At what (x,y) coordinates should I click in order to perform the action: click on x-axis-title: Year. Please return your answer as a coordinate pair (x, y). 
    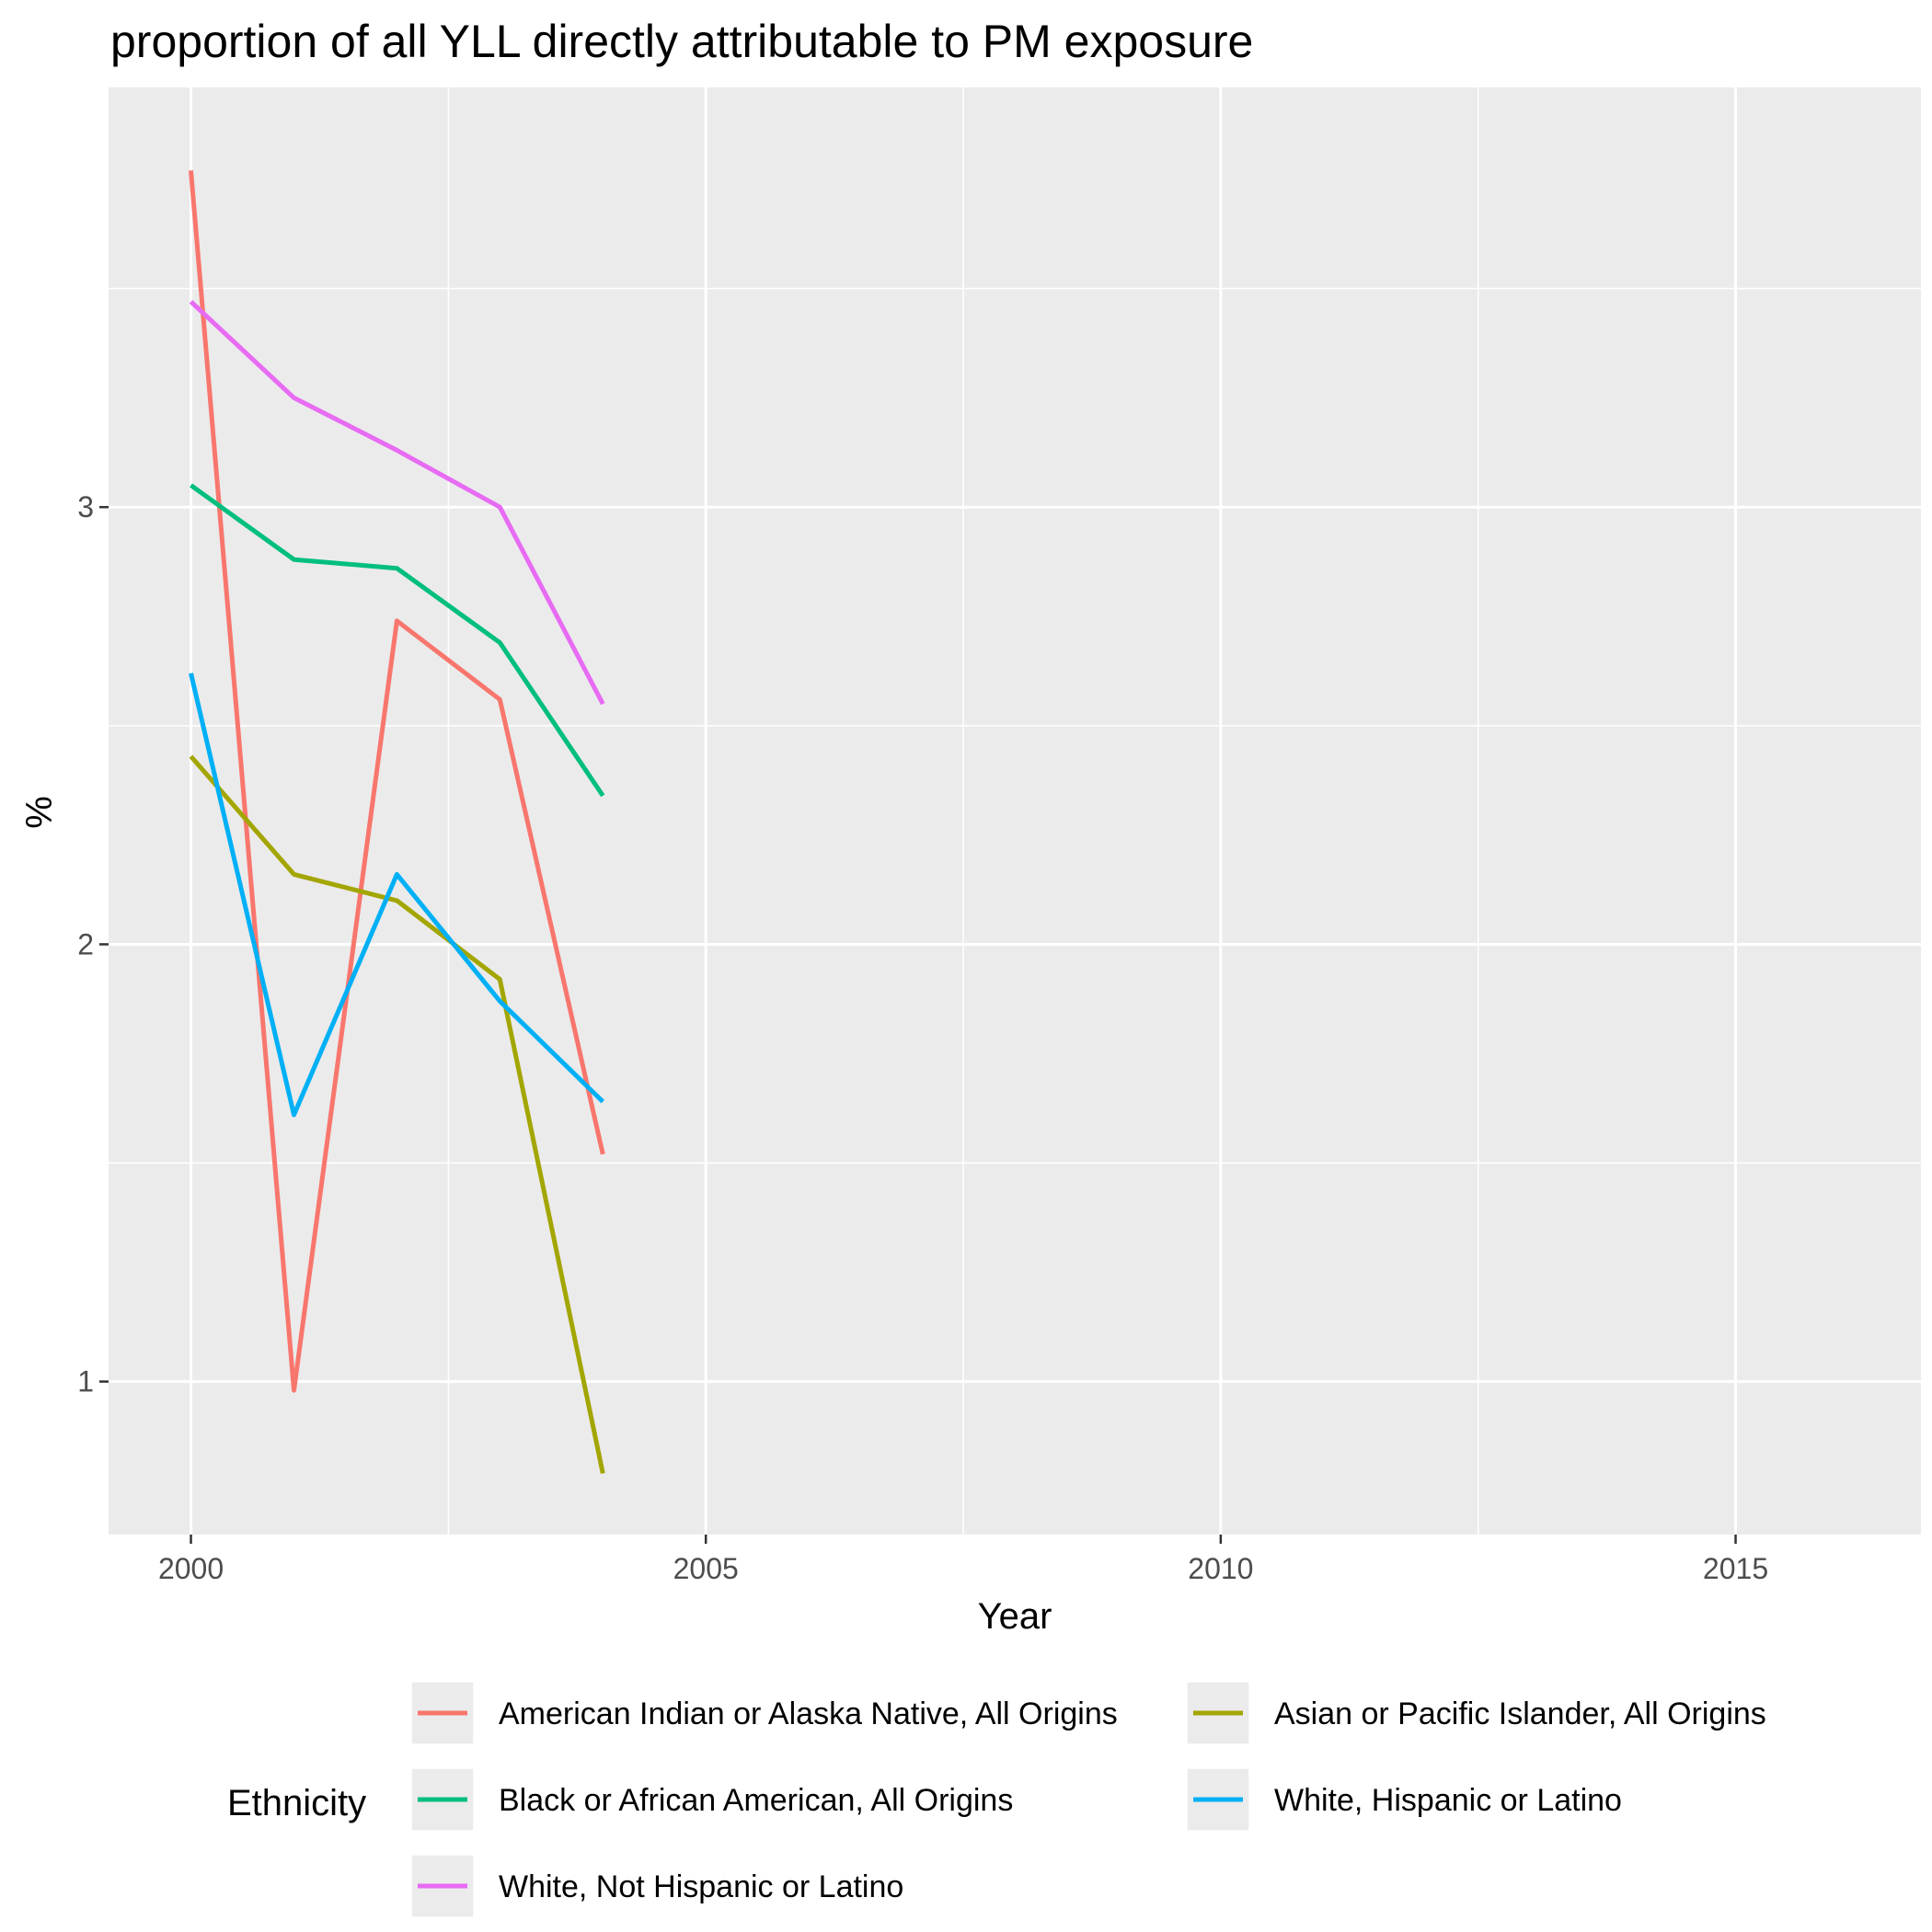
    Looking at the image, I should click on (1015, 1616).